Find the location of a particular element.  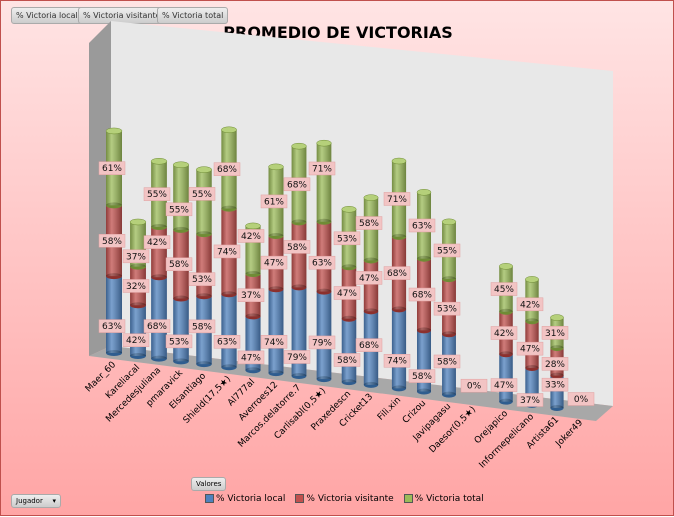

data-label-text: 45% is located at coordinates (504, 290).